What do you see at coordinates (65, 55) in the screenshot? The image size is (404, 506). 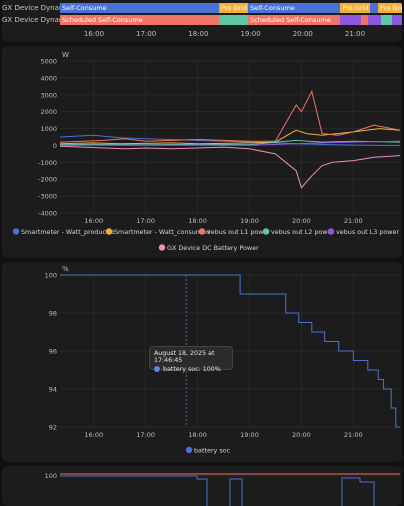 I see `y-unit-label: W` at bounding box center [65, 55].